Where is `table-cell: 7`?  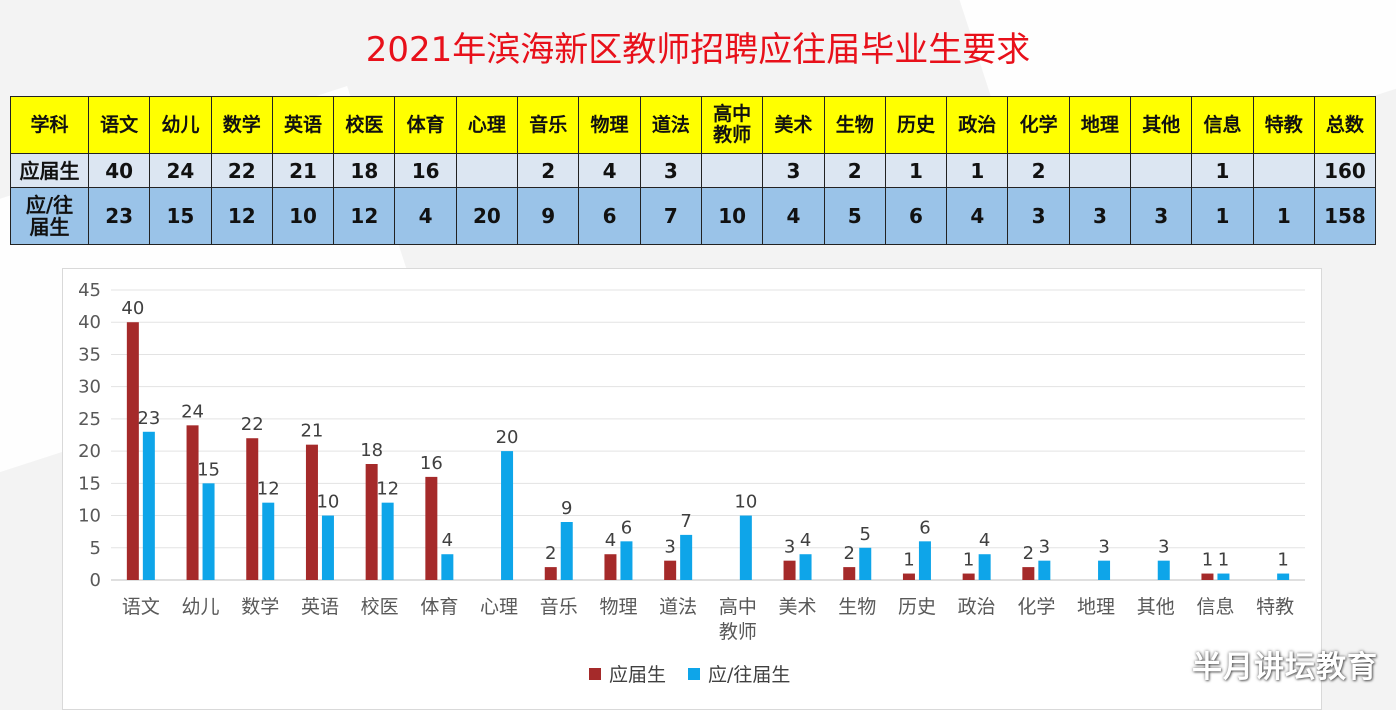 table-cell: 7 is located at coordinates (670, 216).